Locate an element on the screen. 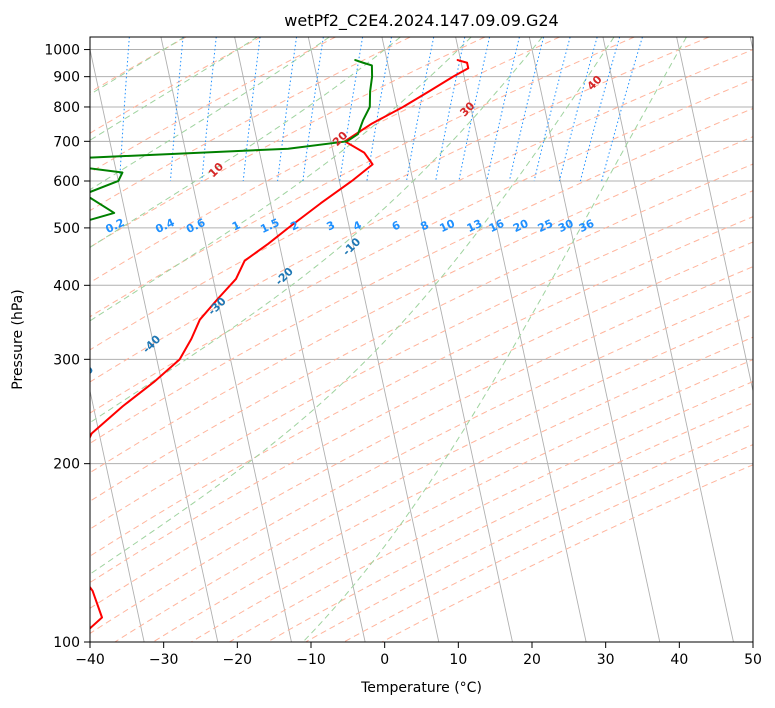 Image resolution: width=775 pixels, height=708 pixels. y-tick-label: 100 is located at coordinates (66, 643).